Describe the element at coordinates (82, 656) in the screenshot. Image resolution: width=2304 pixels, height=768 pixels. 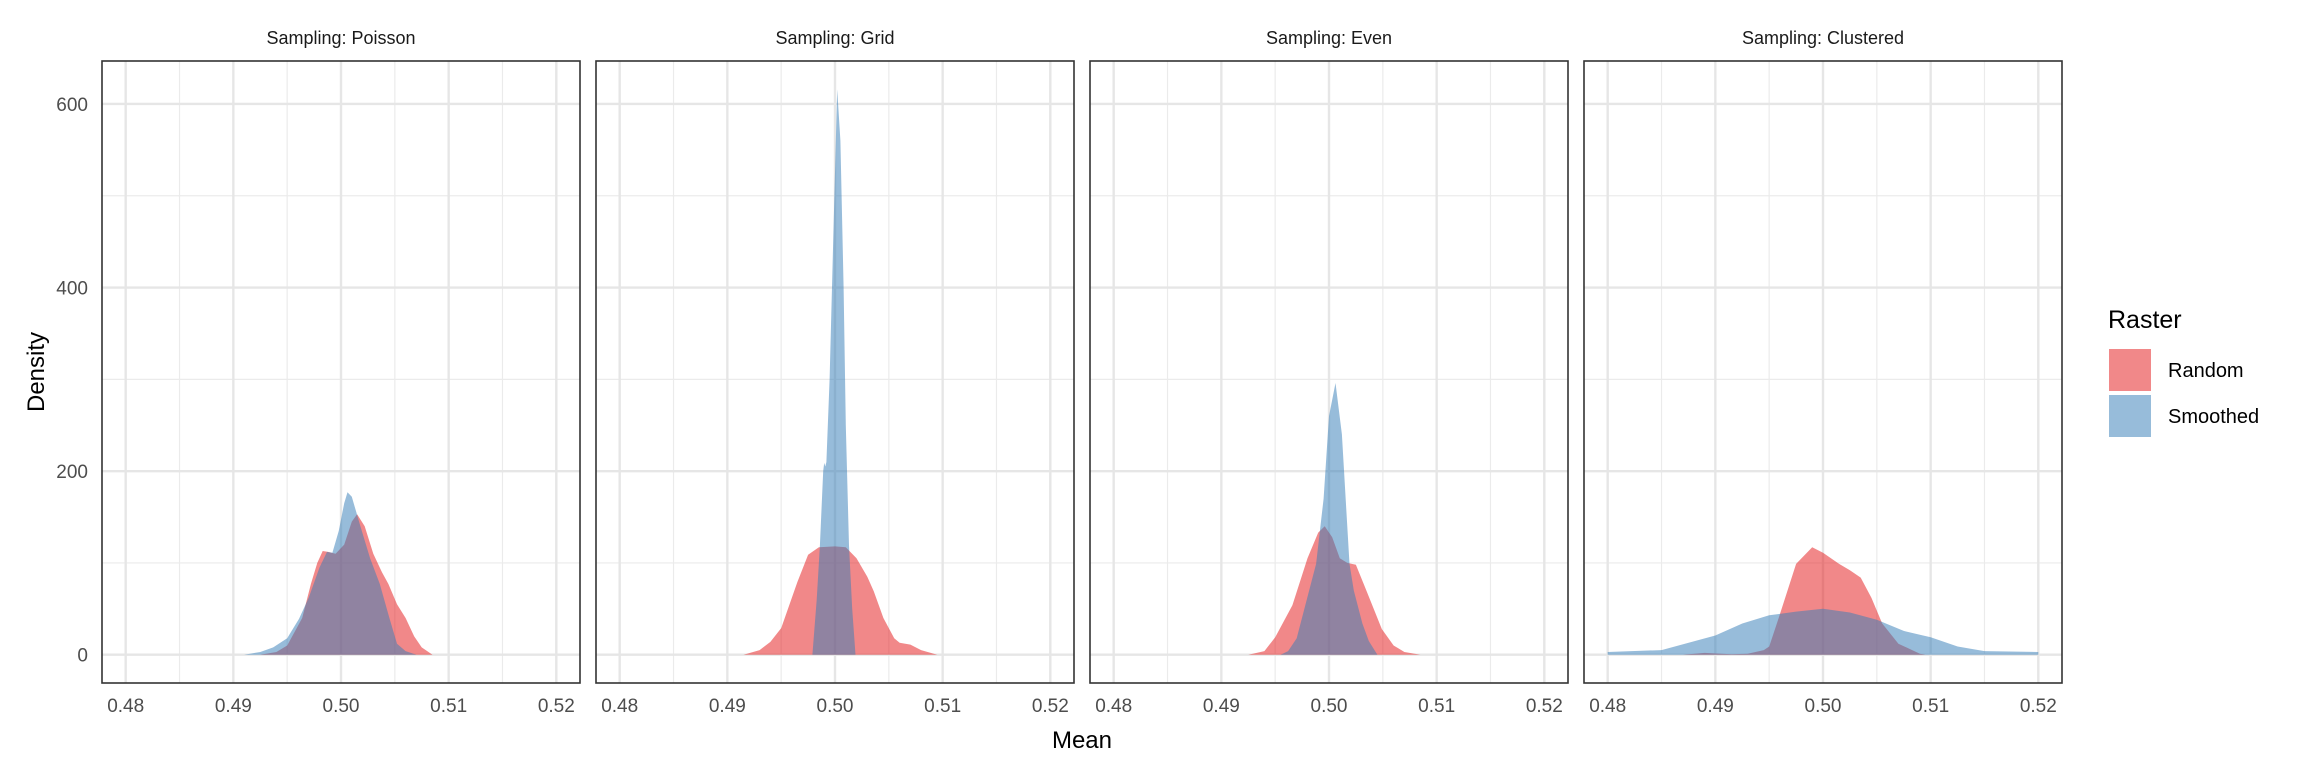
I see `y-tick-label: 0` at that location.